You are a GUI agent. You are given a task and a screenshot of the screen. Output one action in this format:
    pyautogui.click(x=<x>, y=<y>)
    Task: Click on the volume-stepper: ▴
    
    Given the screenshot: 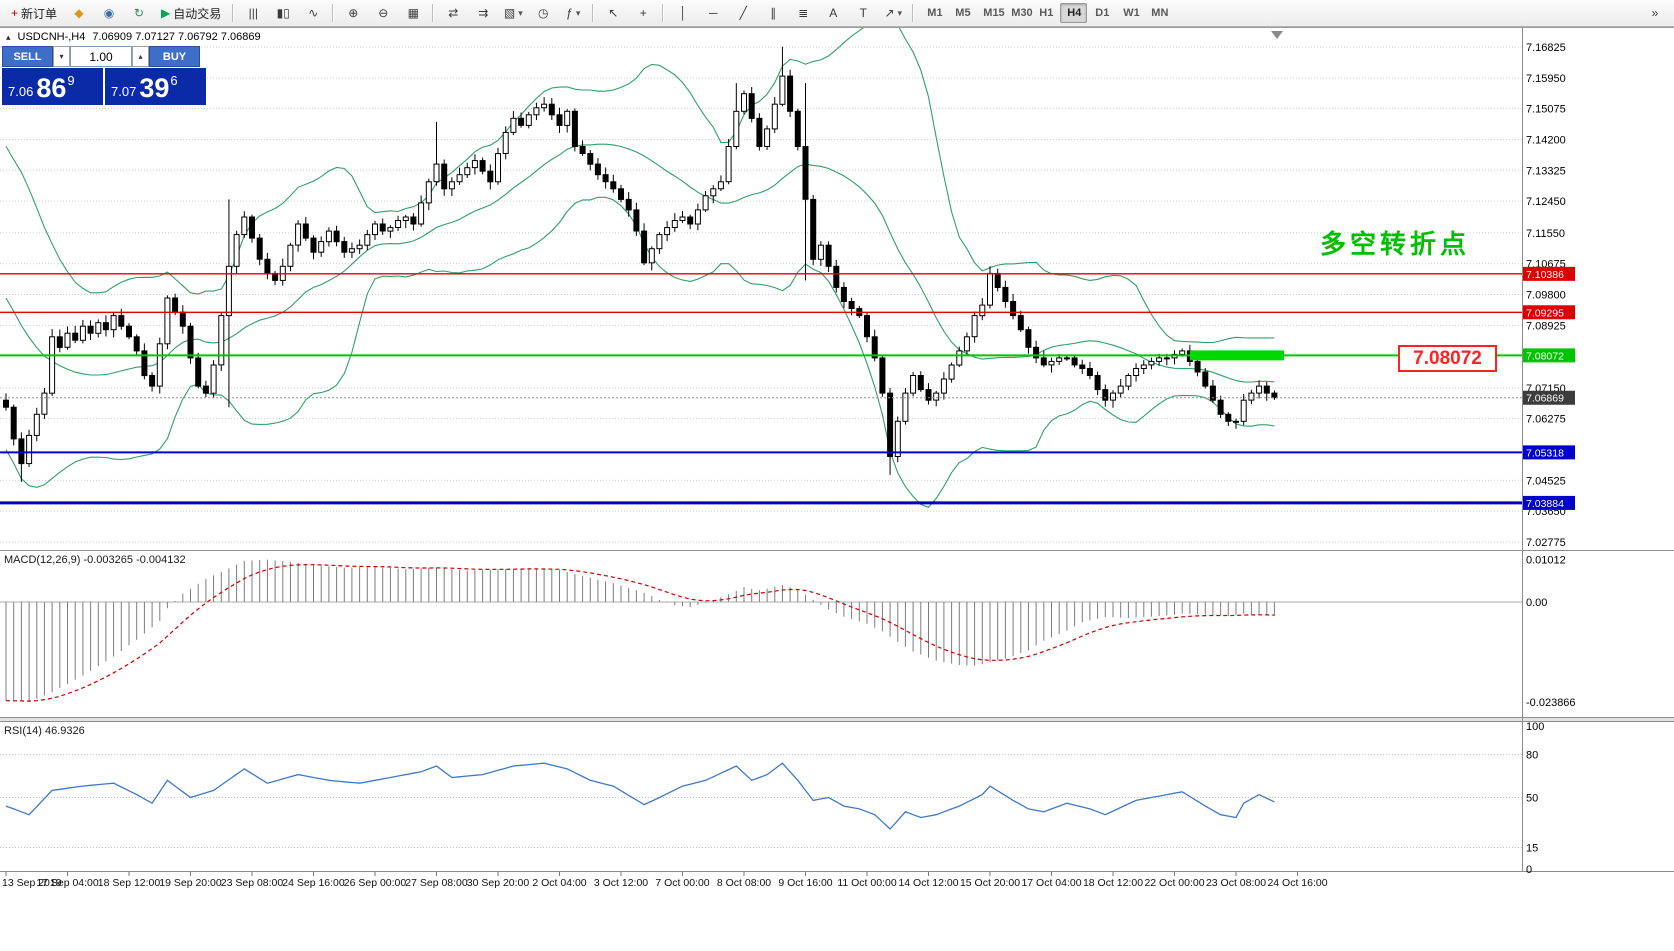 What is the action you would take?
    pyautogui.click(x=140, y=56)
    